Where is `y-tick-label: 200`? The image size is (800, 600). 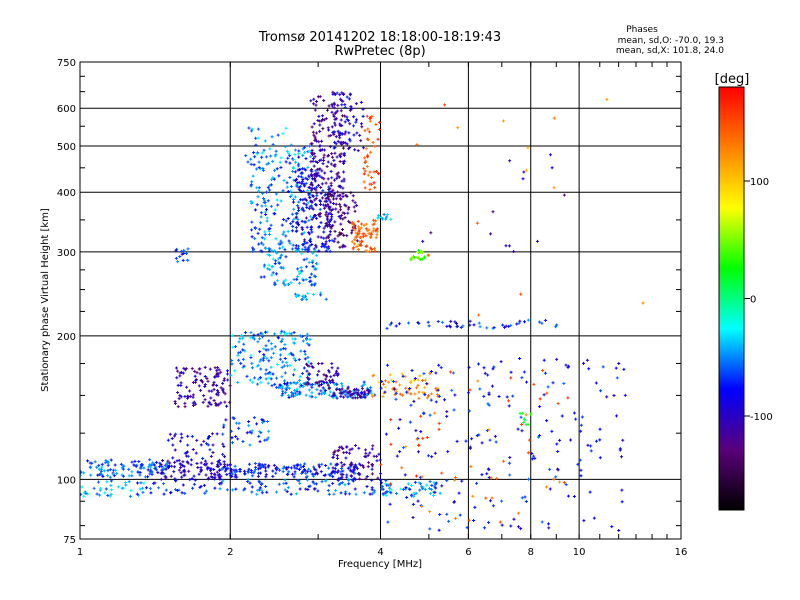
y-tick-label: 200 is located at coordinates (66, 337).